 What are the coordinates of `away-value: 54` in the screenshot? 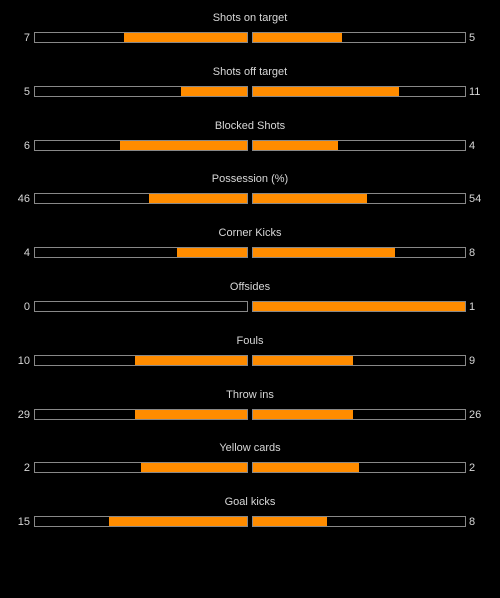 It's located at (475, 199).